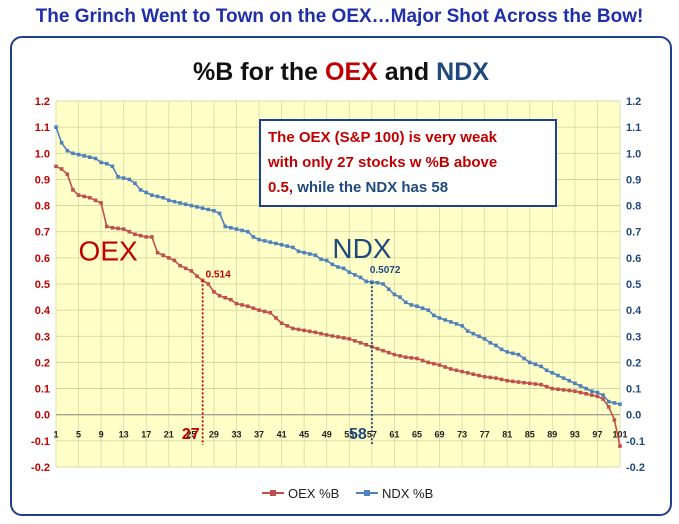 The image size is (679, 524). What do you see at coordinates (575, 435) in the screenshot?
I see `x-tick: 93` at bounding box center [575, 435].